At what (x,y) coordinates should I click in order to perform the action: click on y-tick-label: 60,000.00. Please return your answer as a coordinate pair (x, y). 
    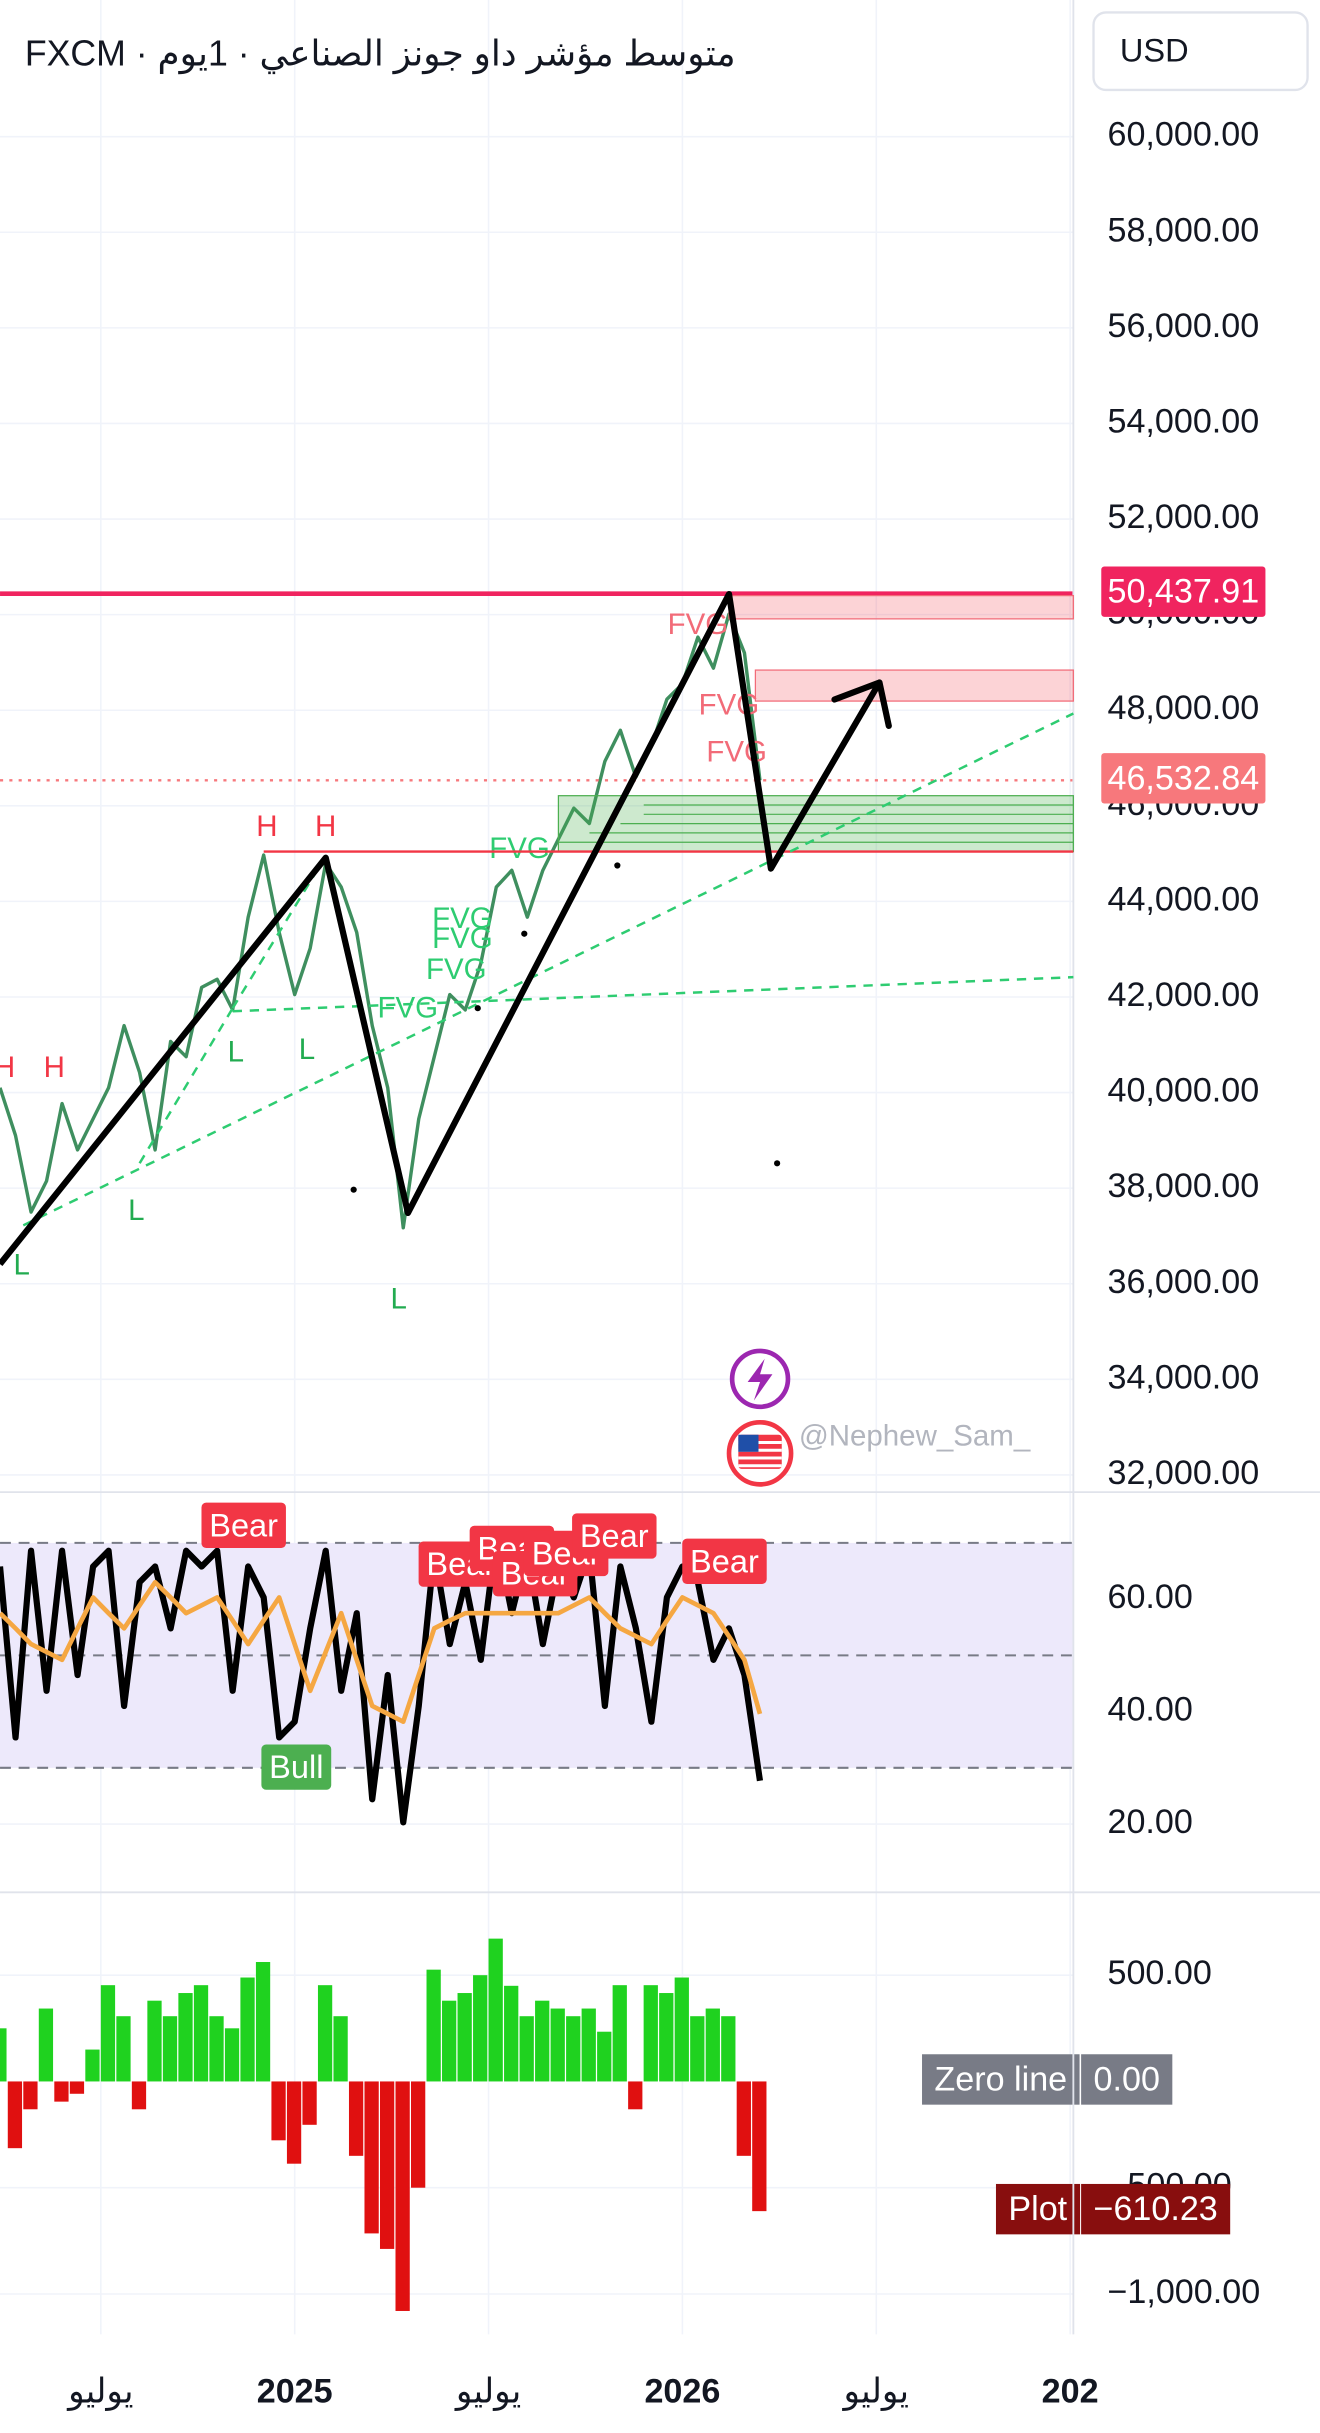
    Looking at the image, I should click on (1183, 135).